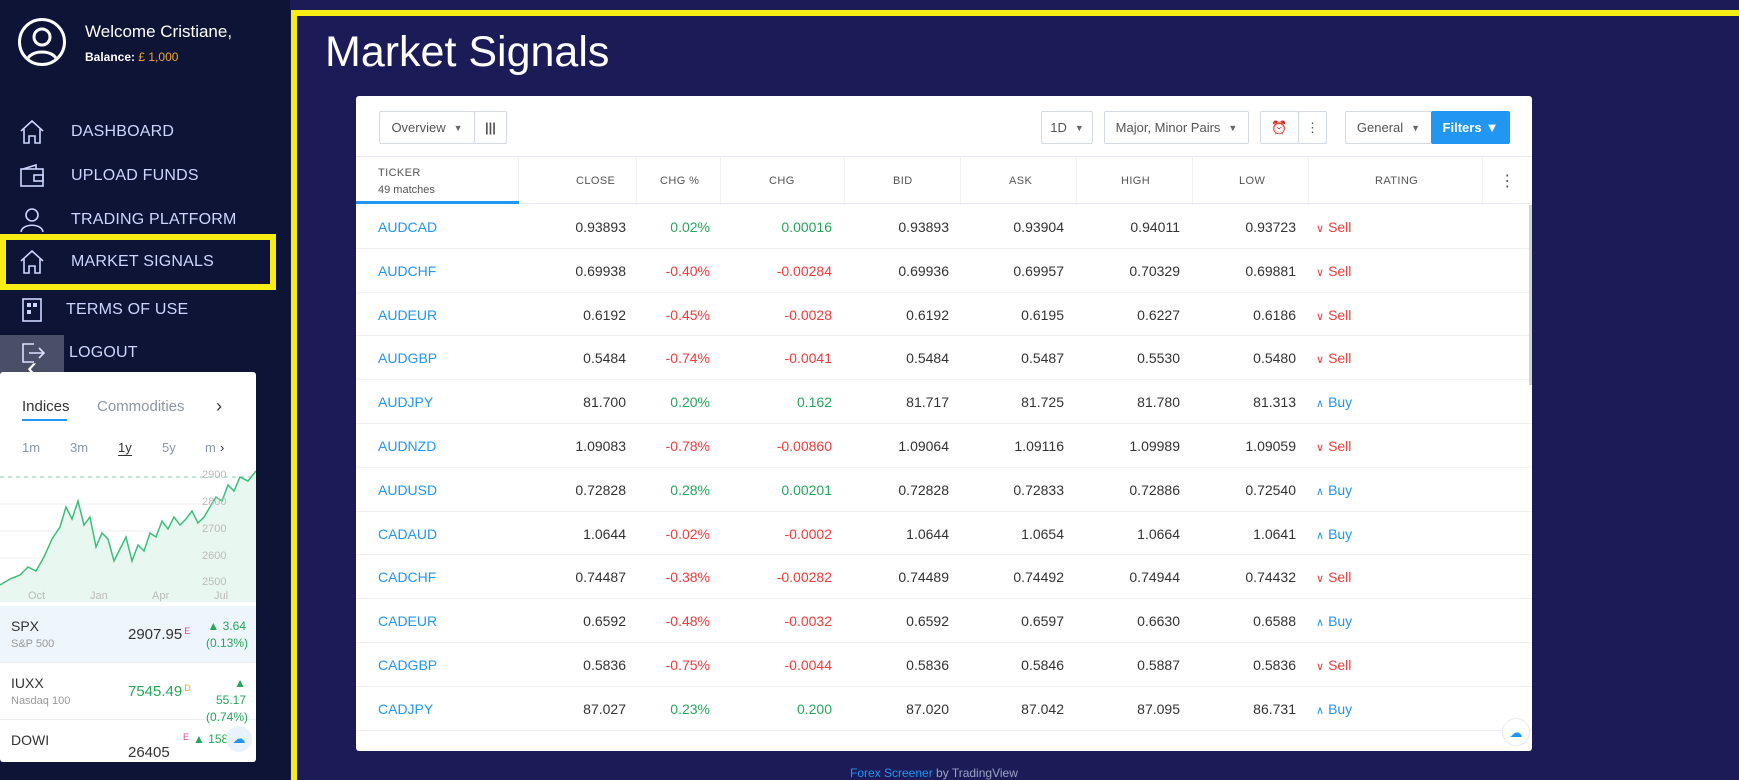  What do you see at coordinates (408, 533) in the screenshot?
I see `cell-ticker: CADAUD` at bounding box center [408, 533].